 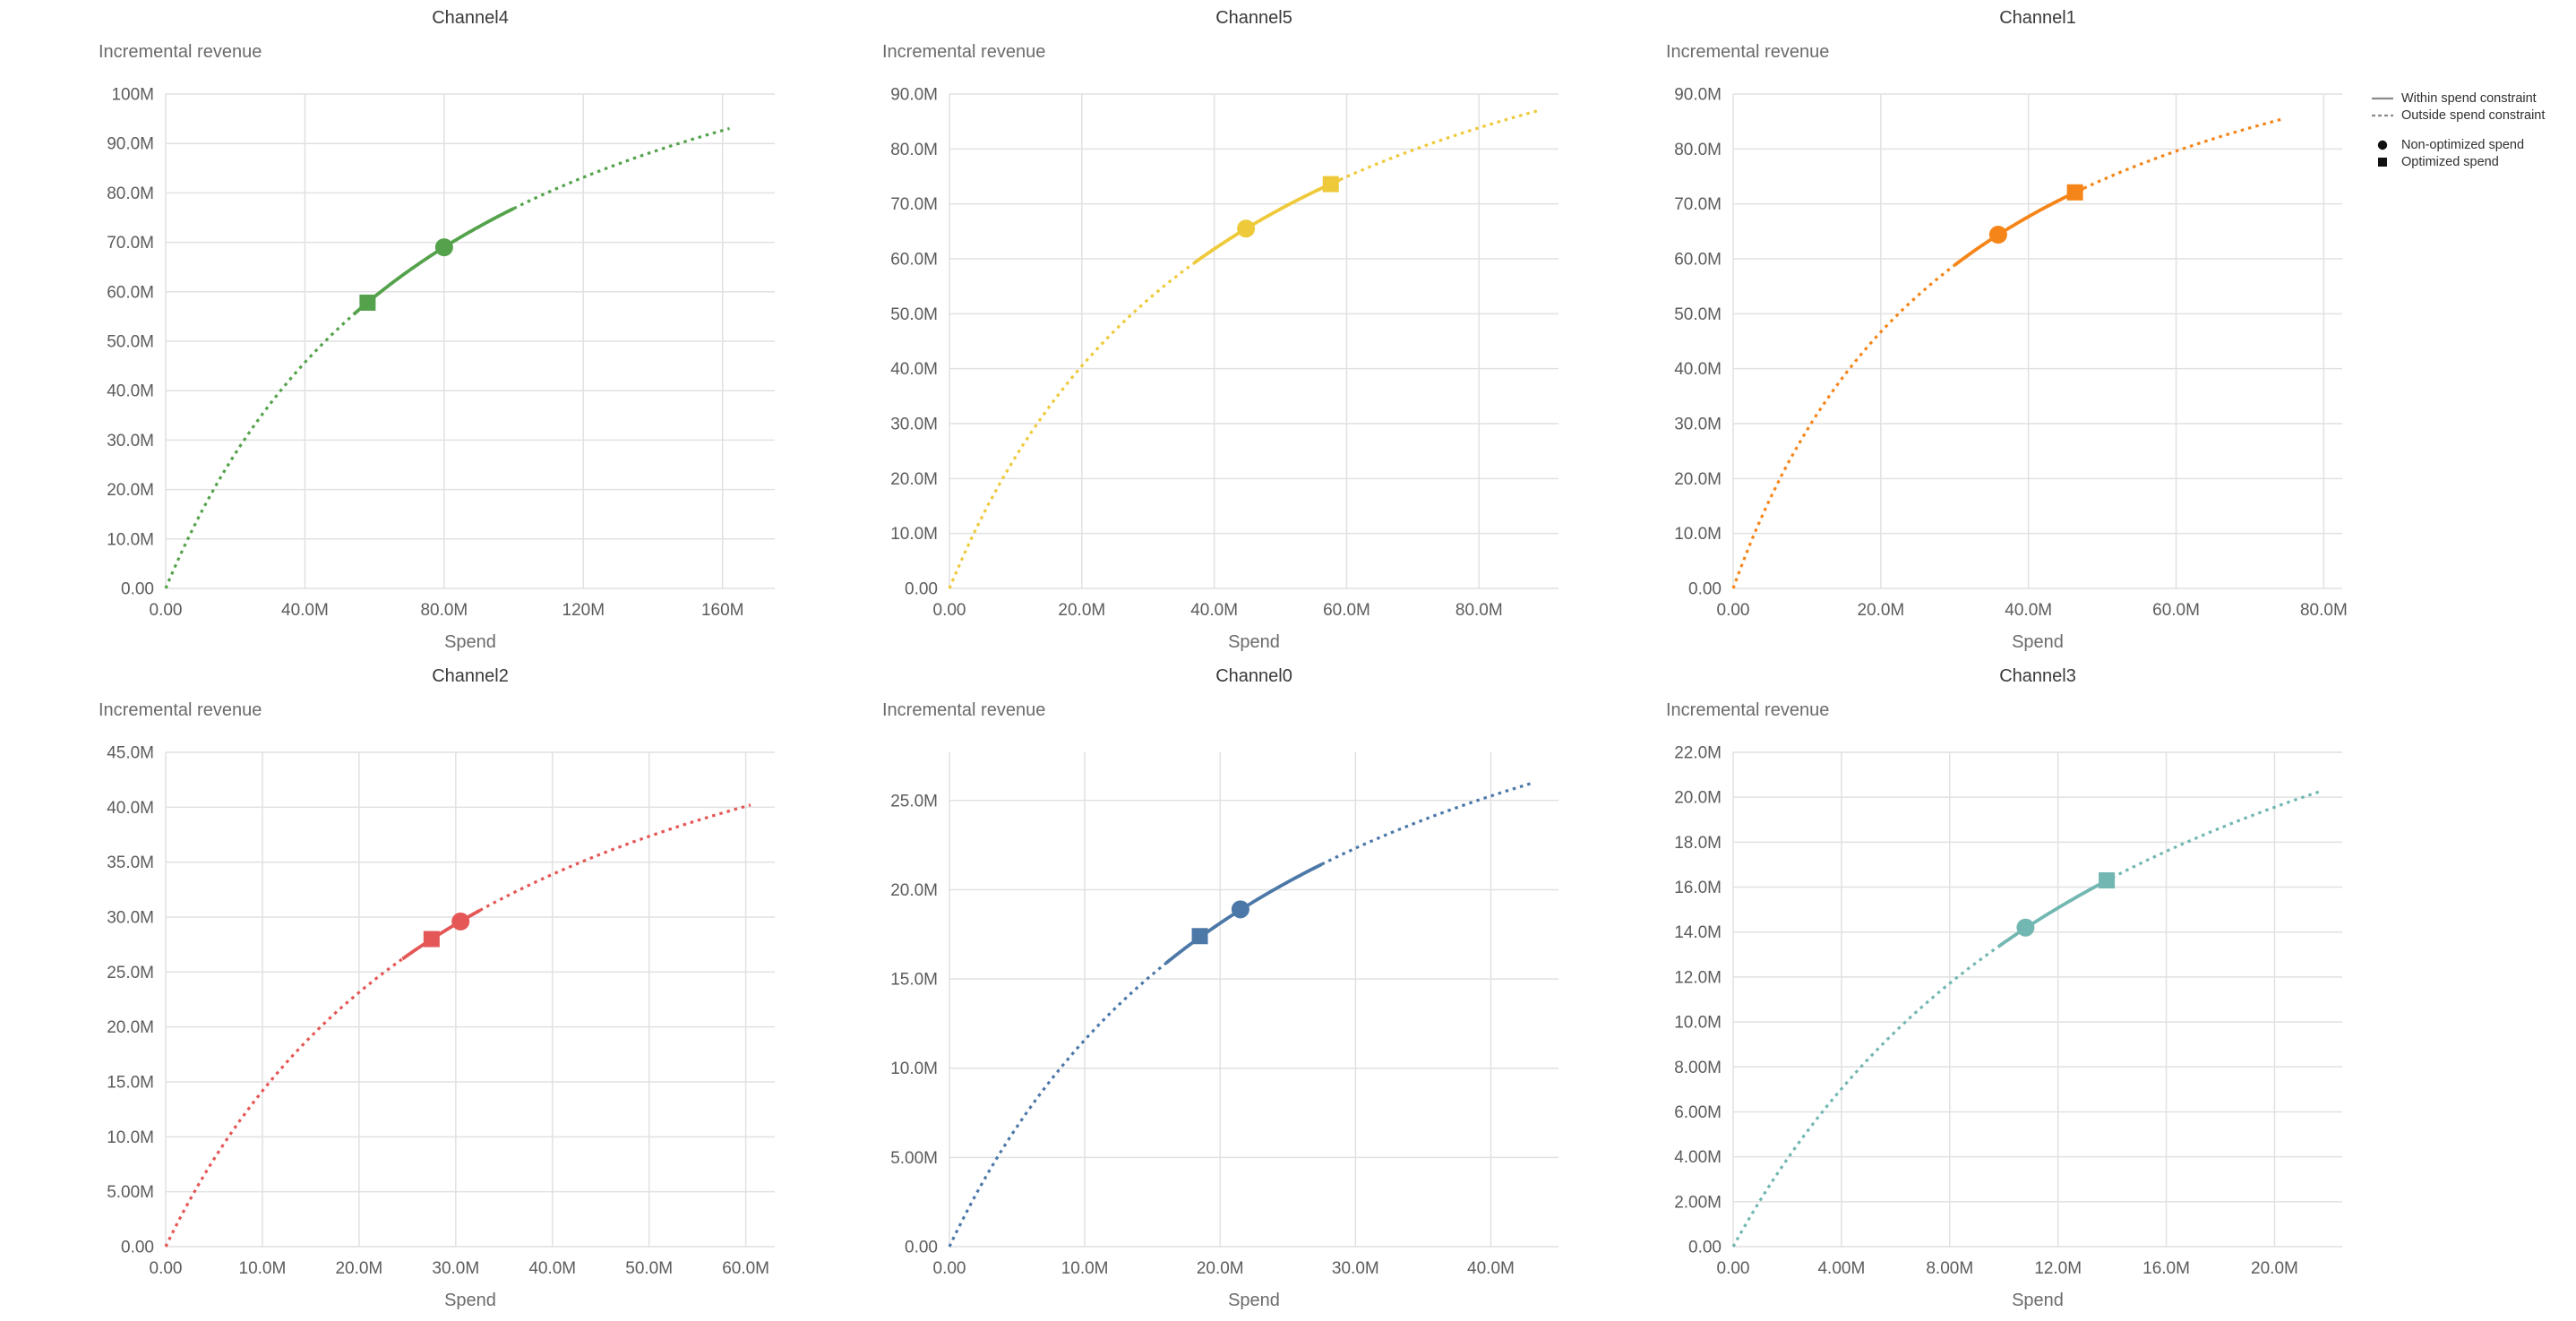 What do you see at coordinates (2382, 162) in the screenshot?
I see `square-marker-icon` at bounding box center [2382, 162].